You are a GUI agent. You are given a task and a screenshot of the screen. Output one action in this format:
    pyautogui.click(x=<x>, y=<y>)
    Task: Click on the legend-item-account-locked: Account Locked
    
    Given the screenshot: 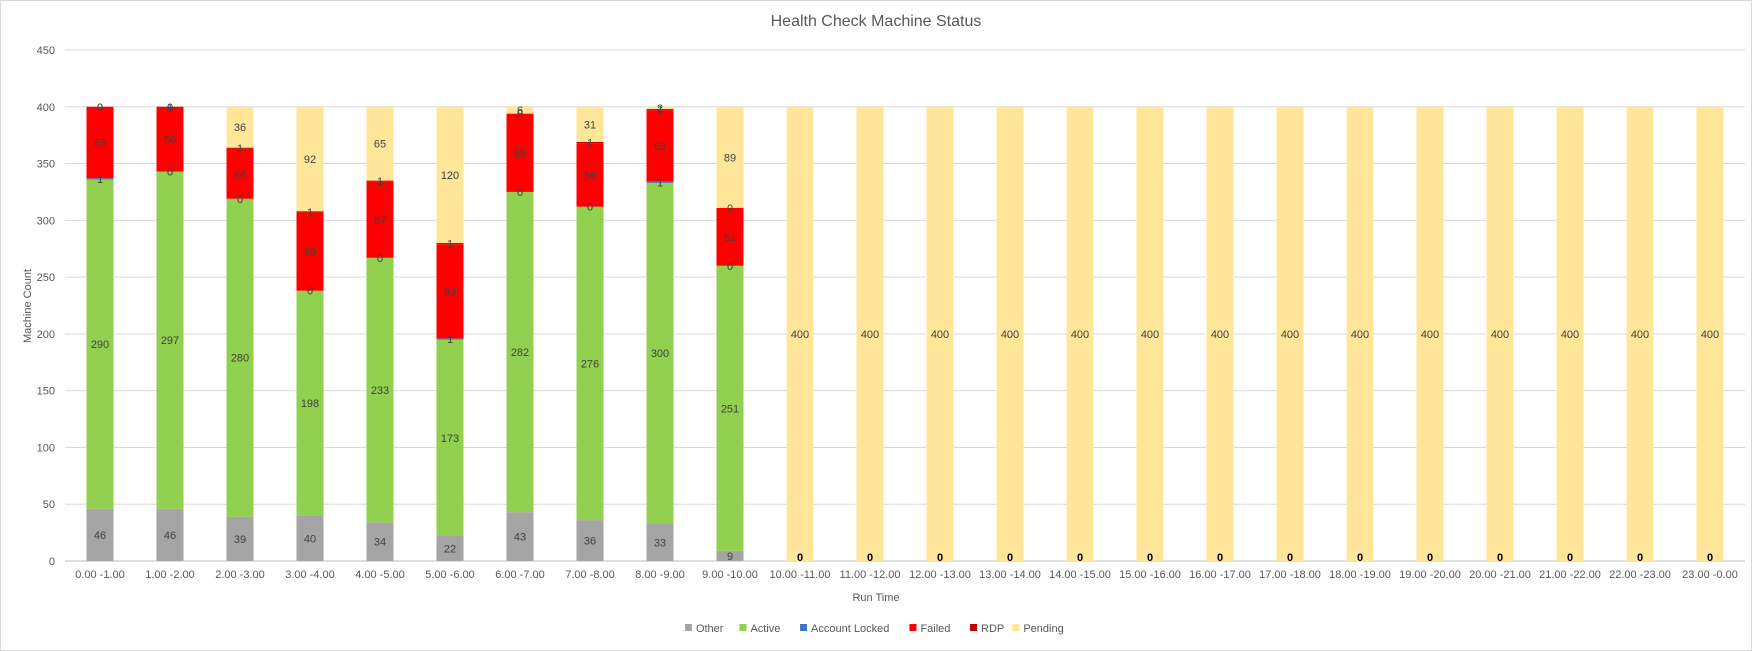 What is the action you would take?
    pyautogui.click(x=844, y=629)
    